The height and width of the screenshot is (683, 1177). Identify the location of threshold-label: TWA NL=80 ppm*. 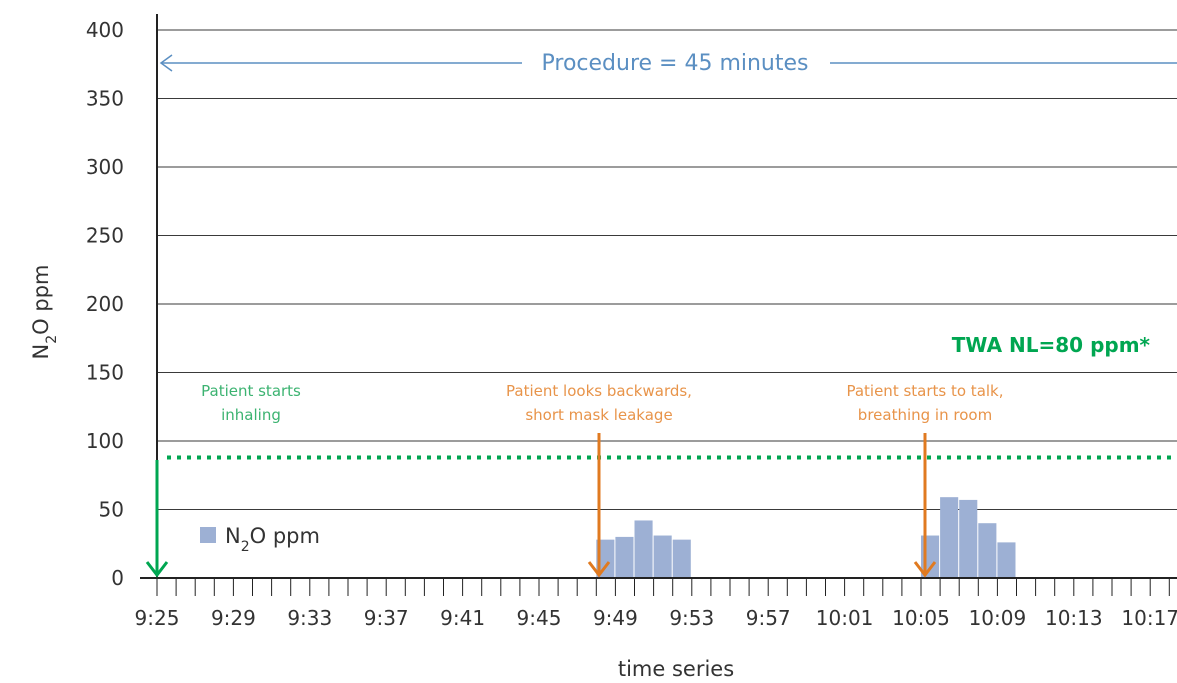
(1051, 345).